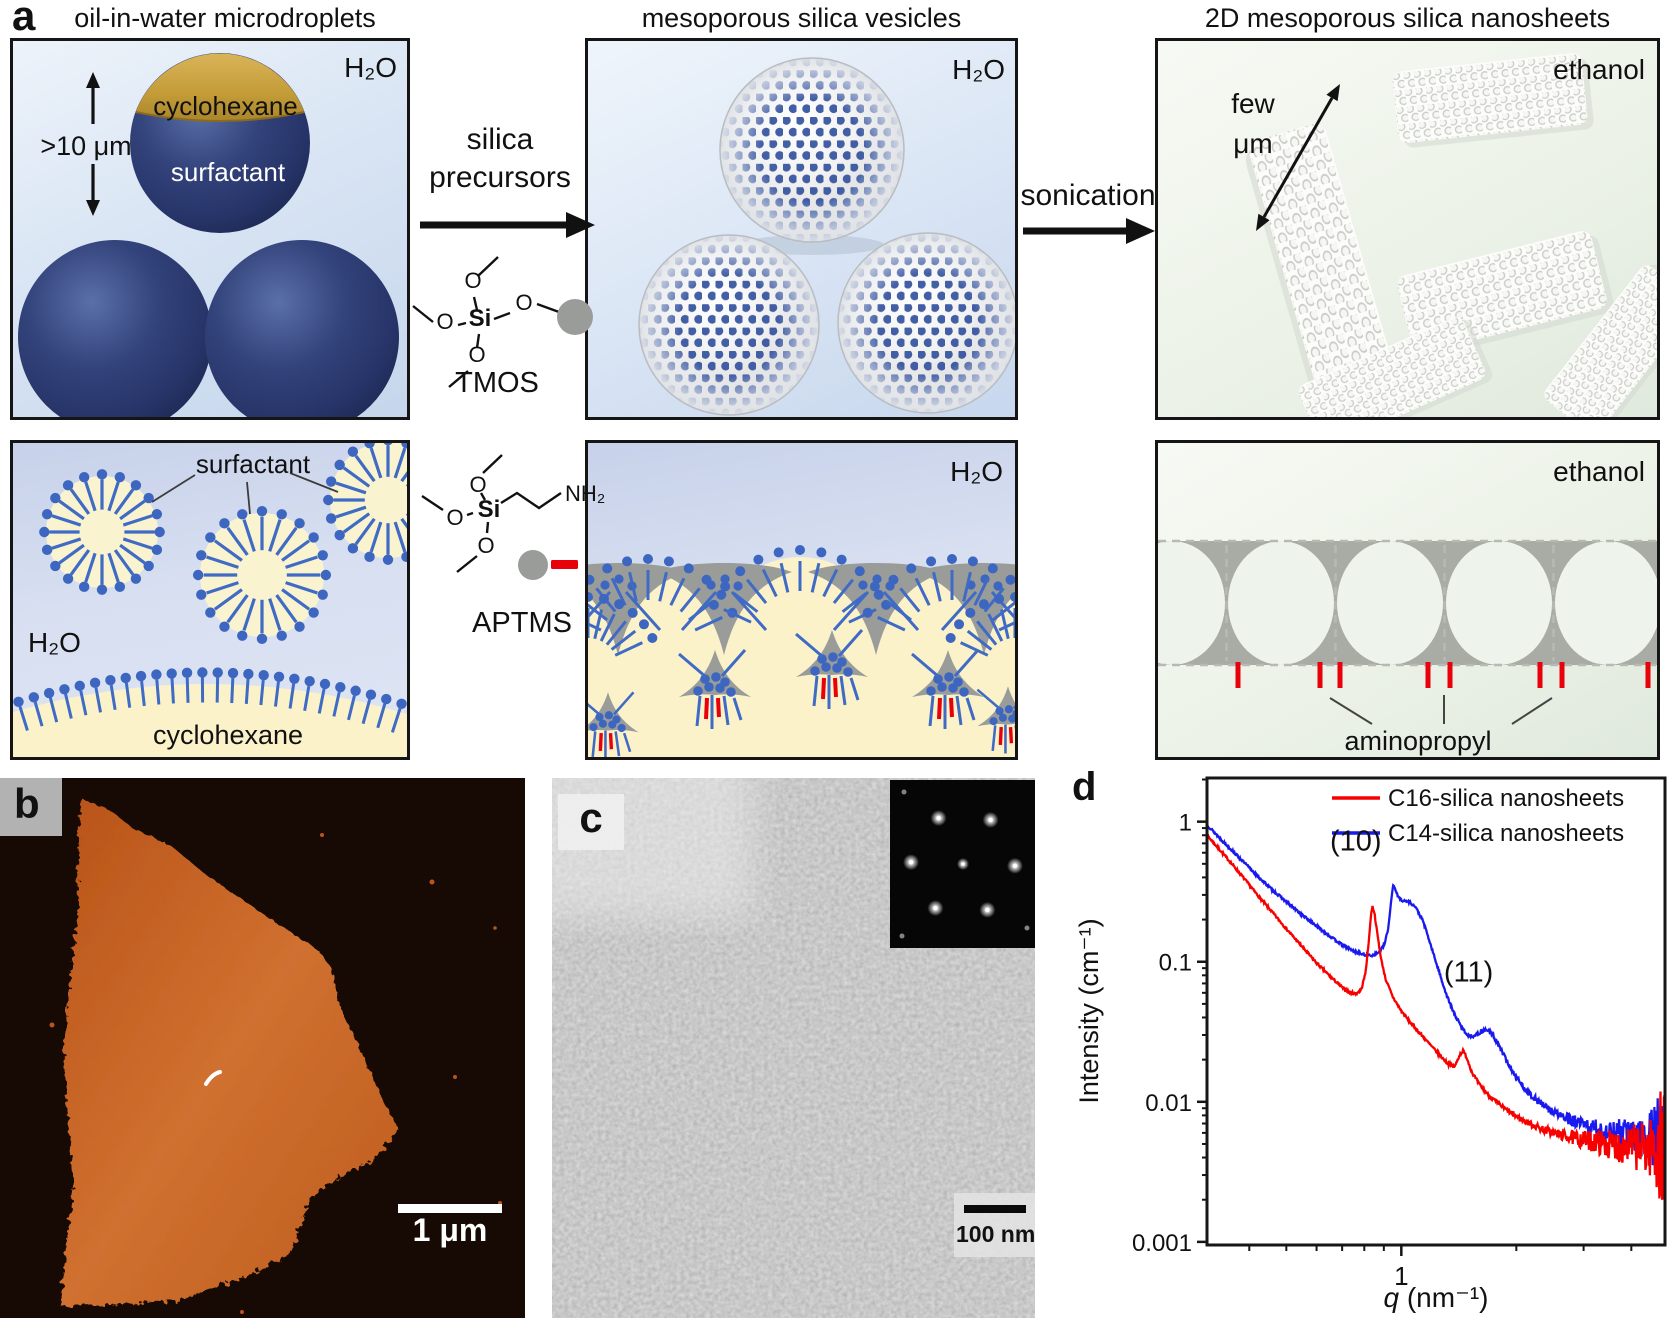  Describe the element at coordinates (1418, 741) in the screenshot. I see `aminopropyl-label: aminopropyl` at that location.